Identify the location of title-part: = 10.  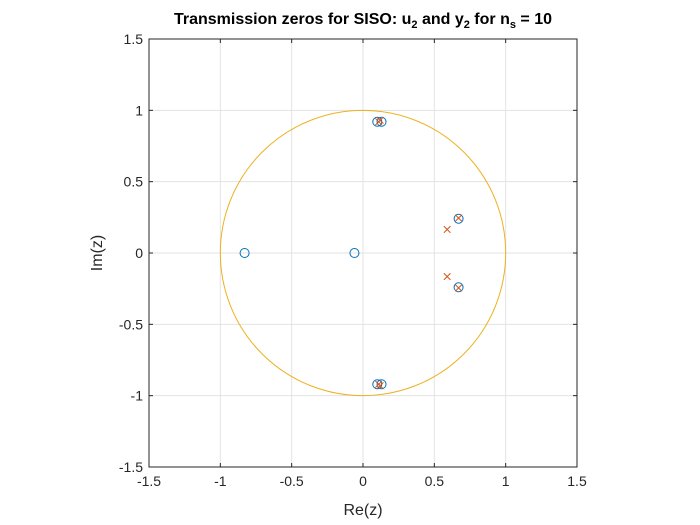
(534, 19).